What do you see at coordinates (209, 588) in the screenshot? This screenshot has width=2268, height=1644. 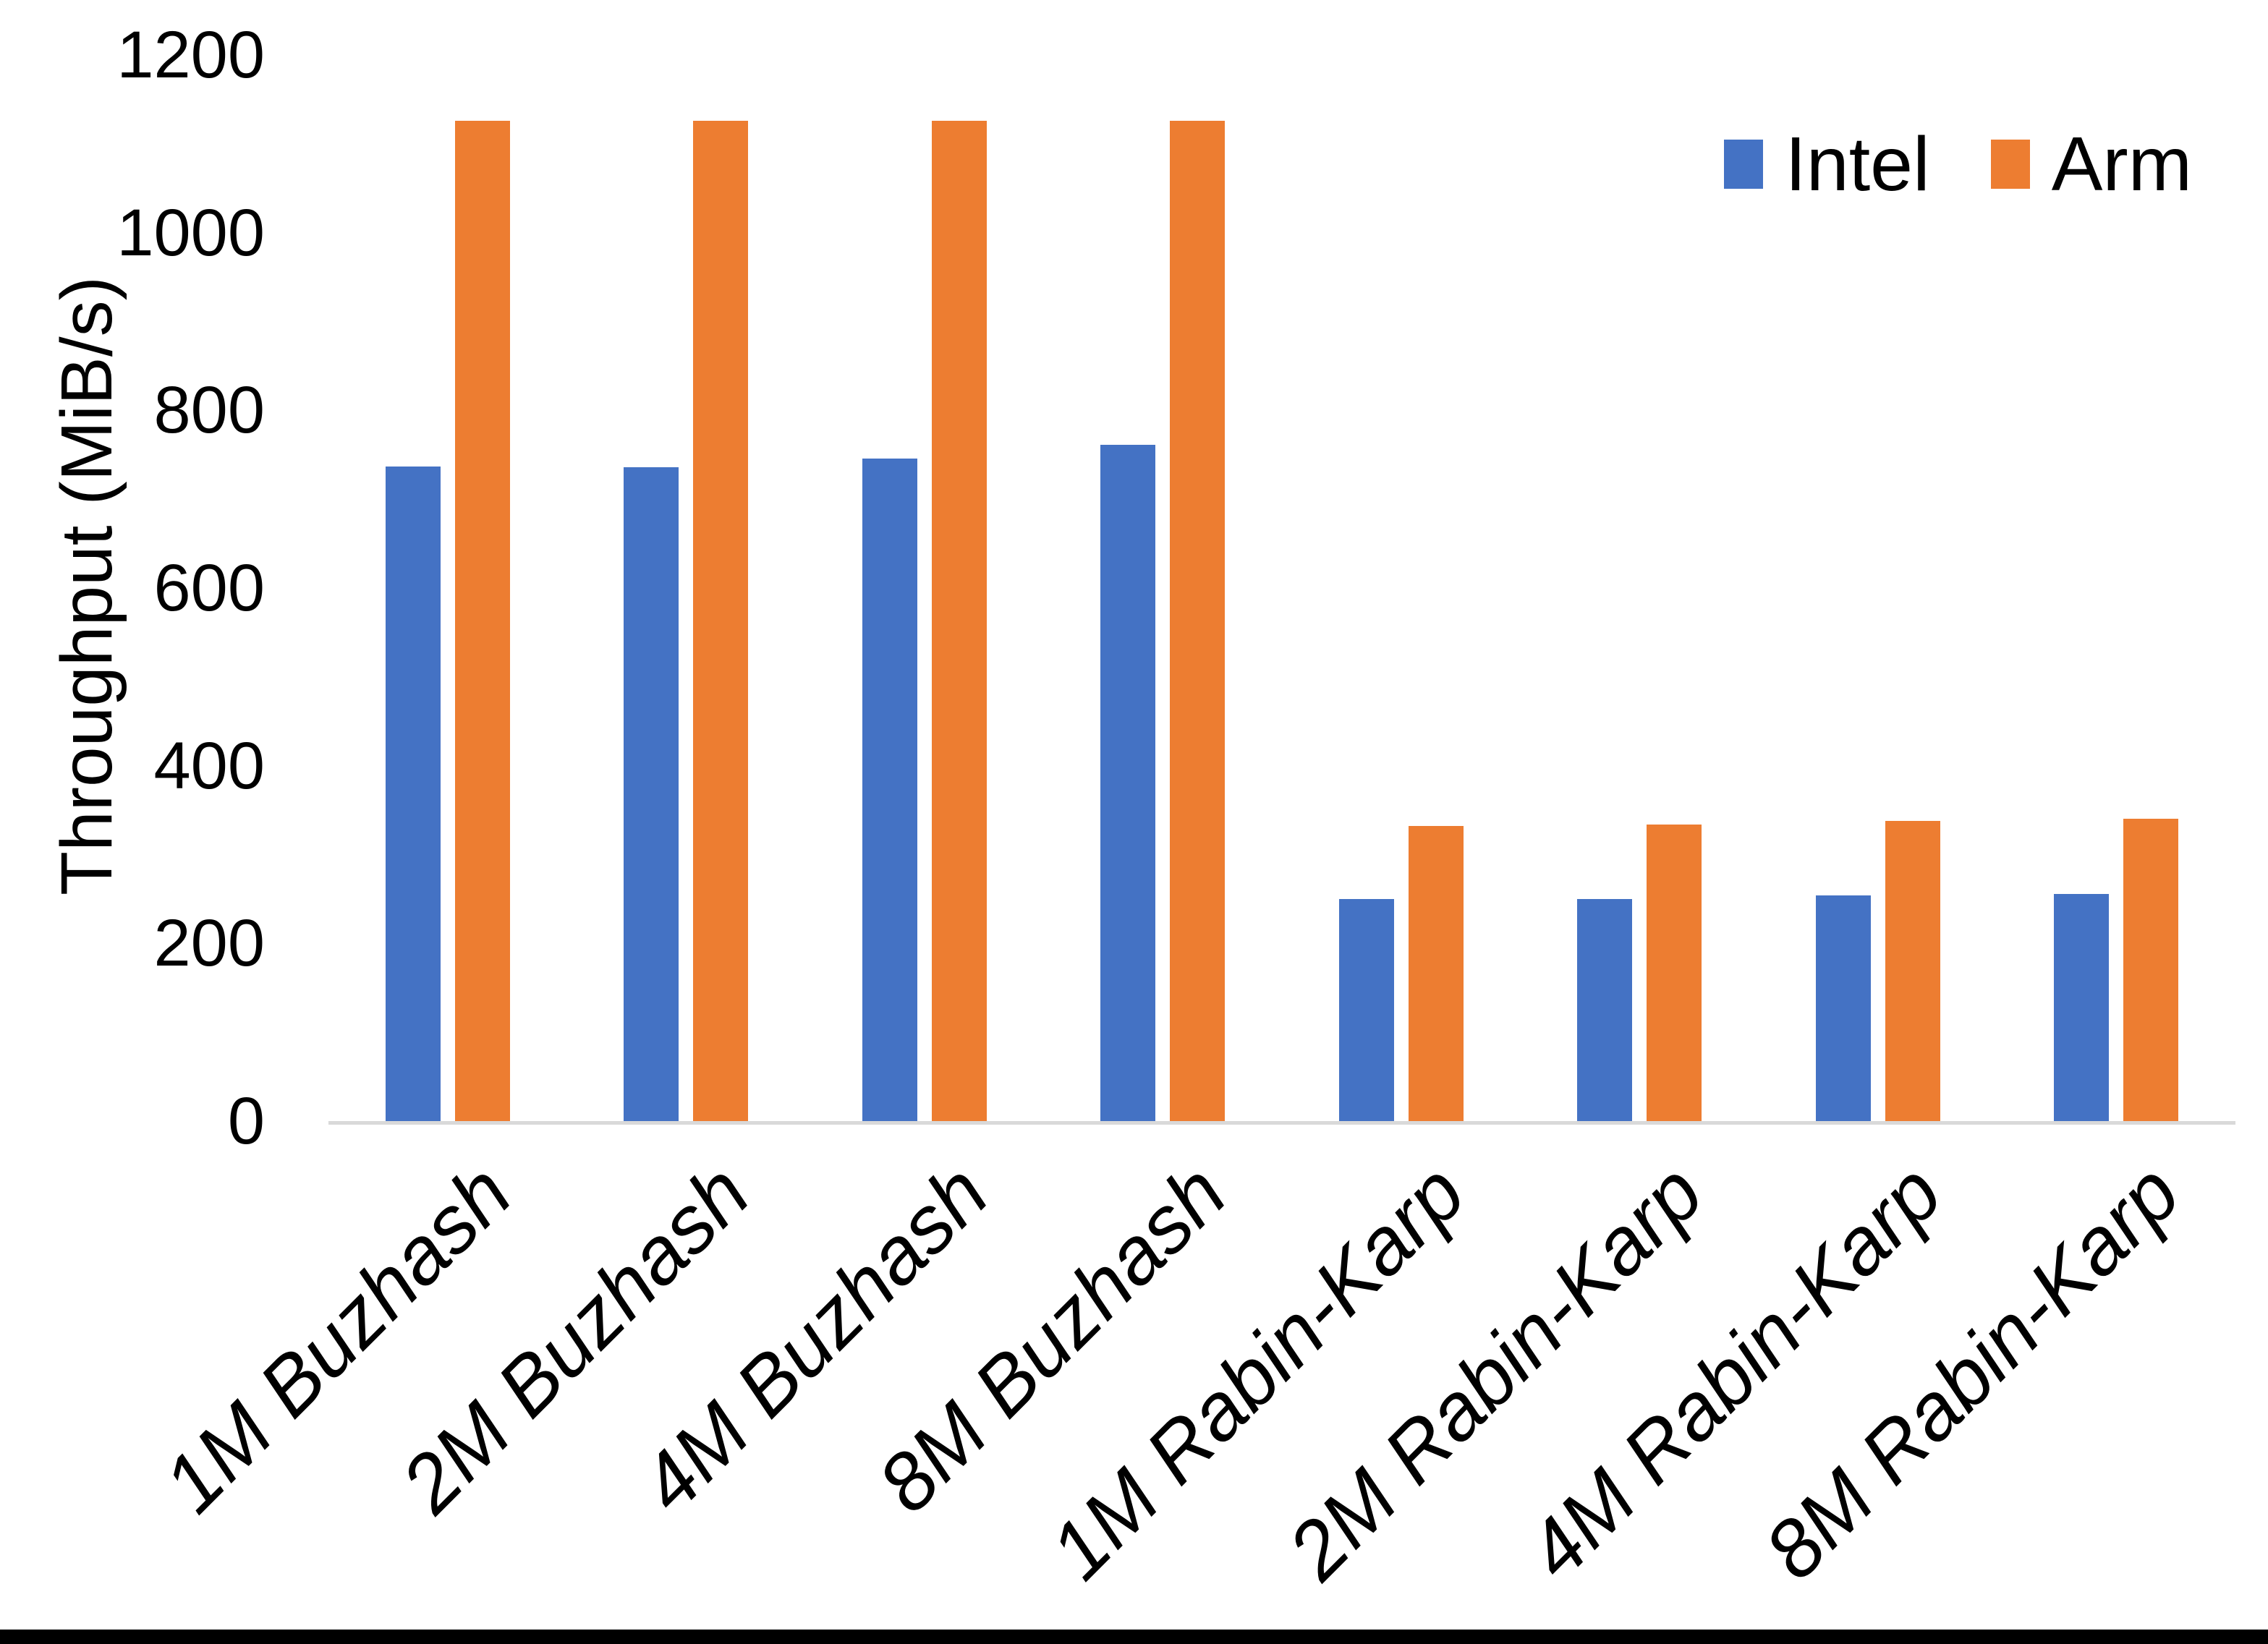 I see `y-tick-label-600: 600` at bounding box center [209, 588].